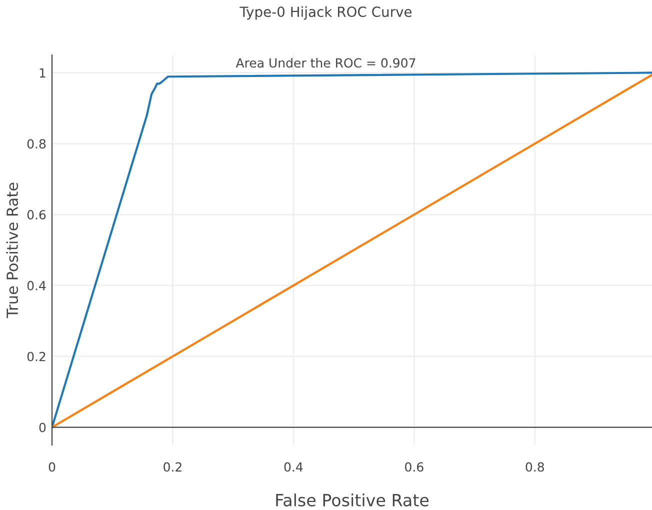  What do you see at coordinates (535, 467) in the screenshot?
I see `x-tick-label: 0.8` at bounding box center [535, 467].